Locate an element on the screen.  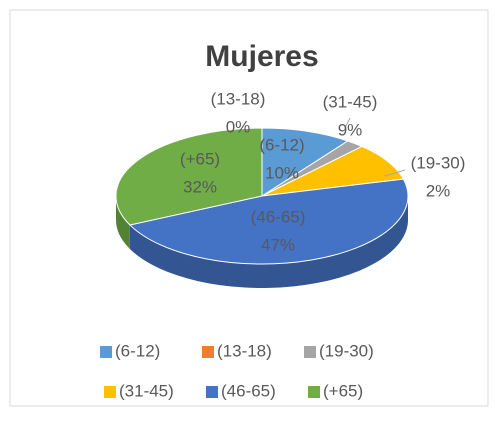
data-label-value: 9% is located at coordinates (350, 129).